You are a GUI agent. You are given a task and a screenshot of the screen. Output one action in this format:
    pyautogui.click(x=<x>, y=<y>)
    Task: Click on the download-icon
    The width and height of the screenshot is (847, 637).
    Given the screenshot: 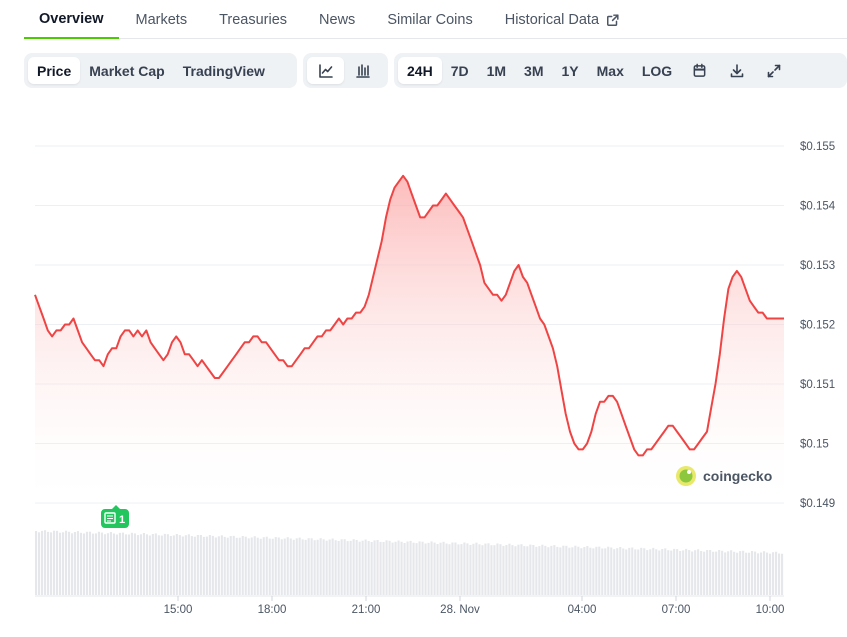 What is the action you would take?
    pyautogui.click(x=736, y=70)
    